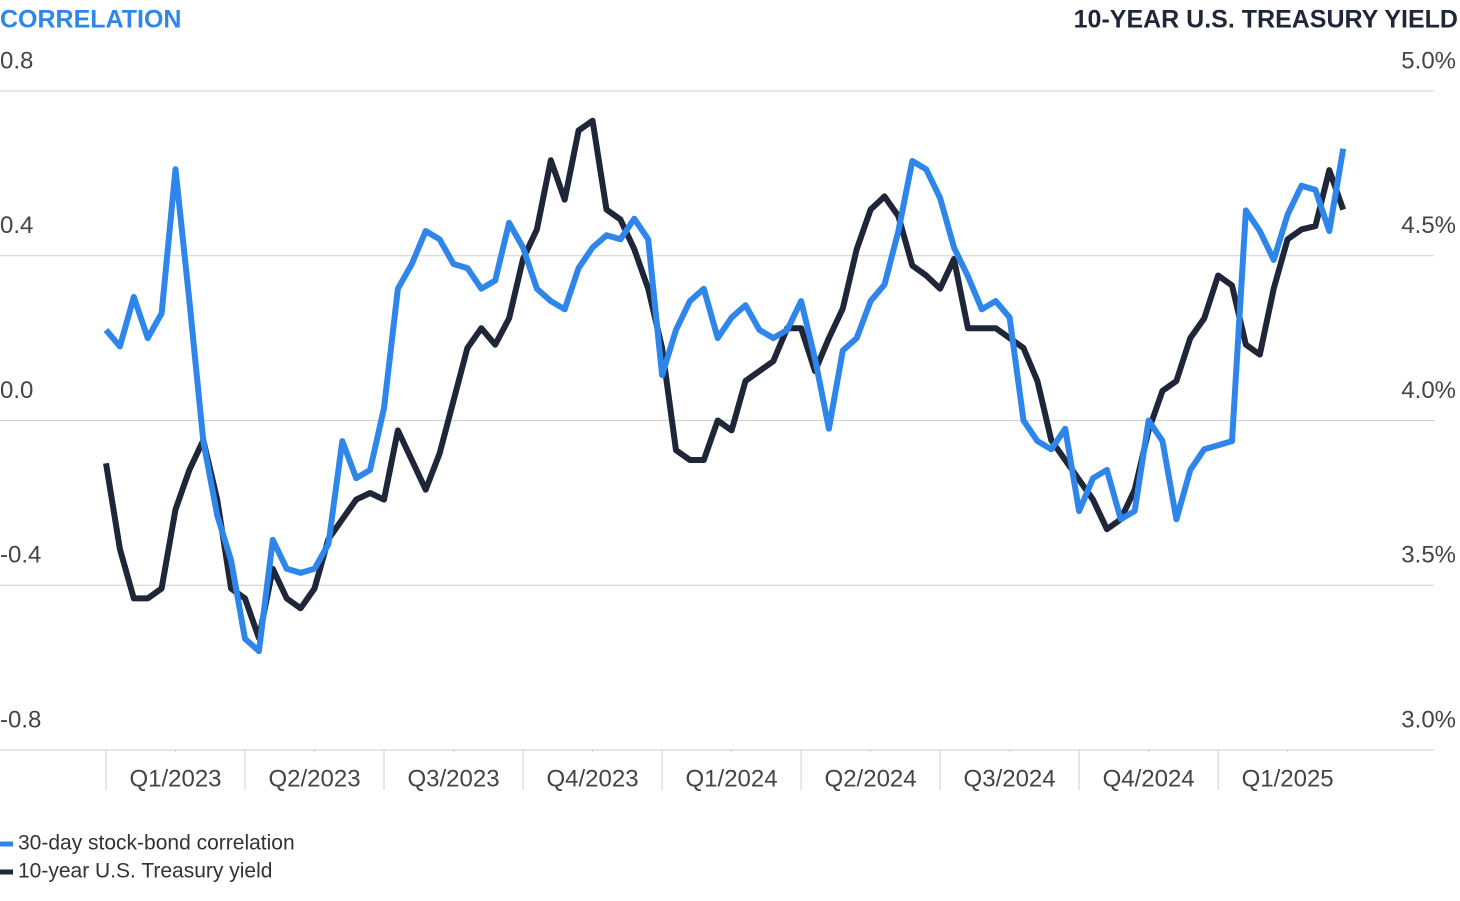 The image size is (1460, 901). What do you see at coordinates (1010, 778) in the screenshot?
I see `x-tick-label: Q3/2024` at bounding box center [1010, 778].